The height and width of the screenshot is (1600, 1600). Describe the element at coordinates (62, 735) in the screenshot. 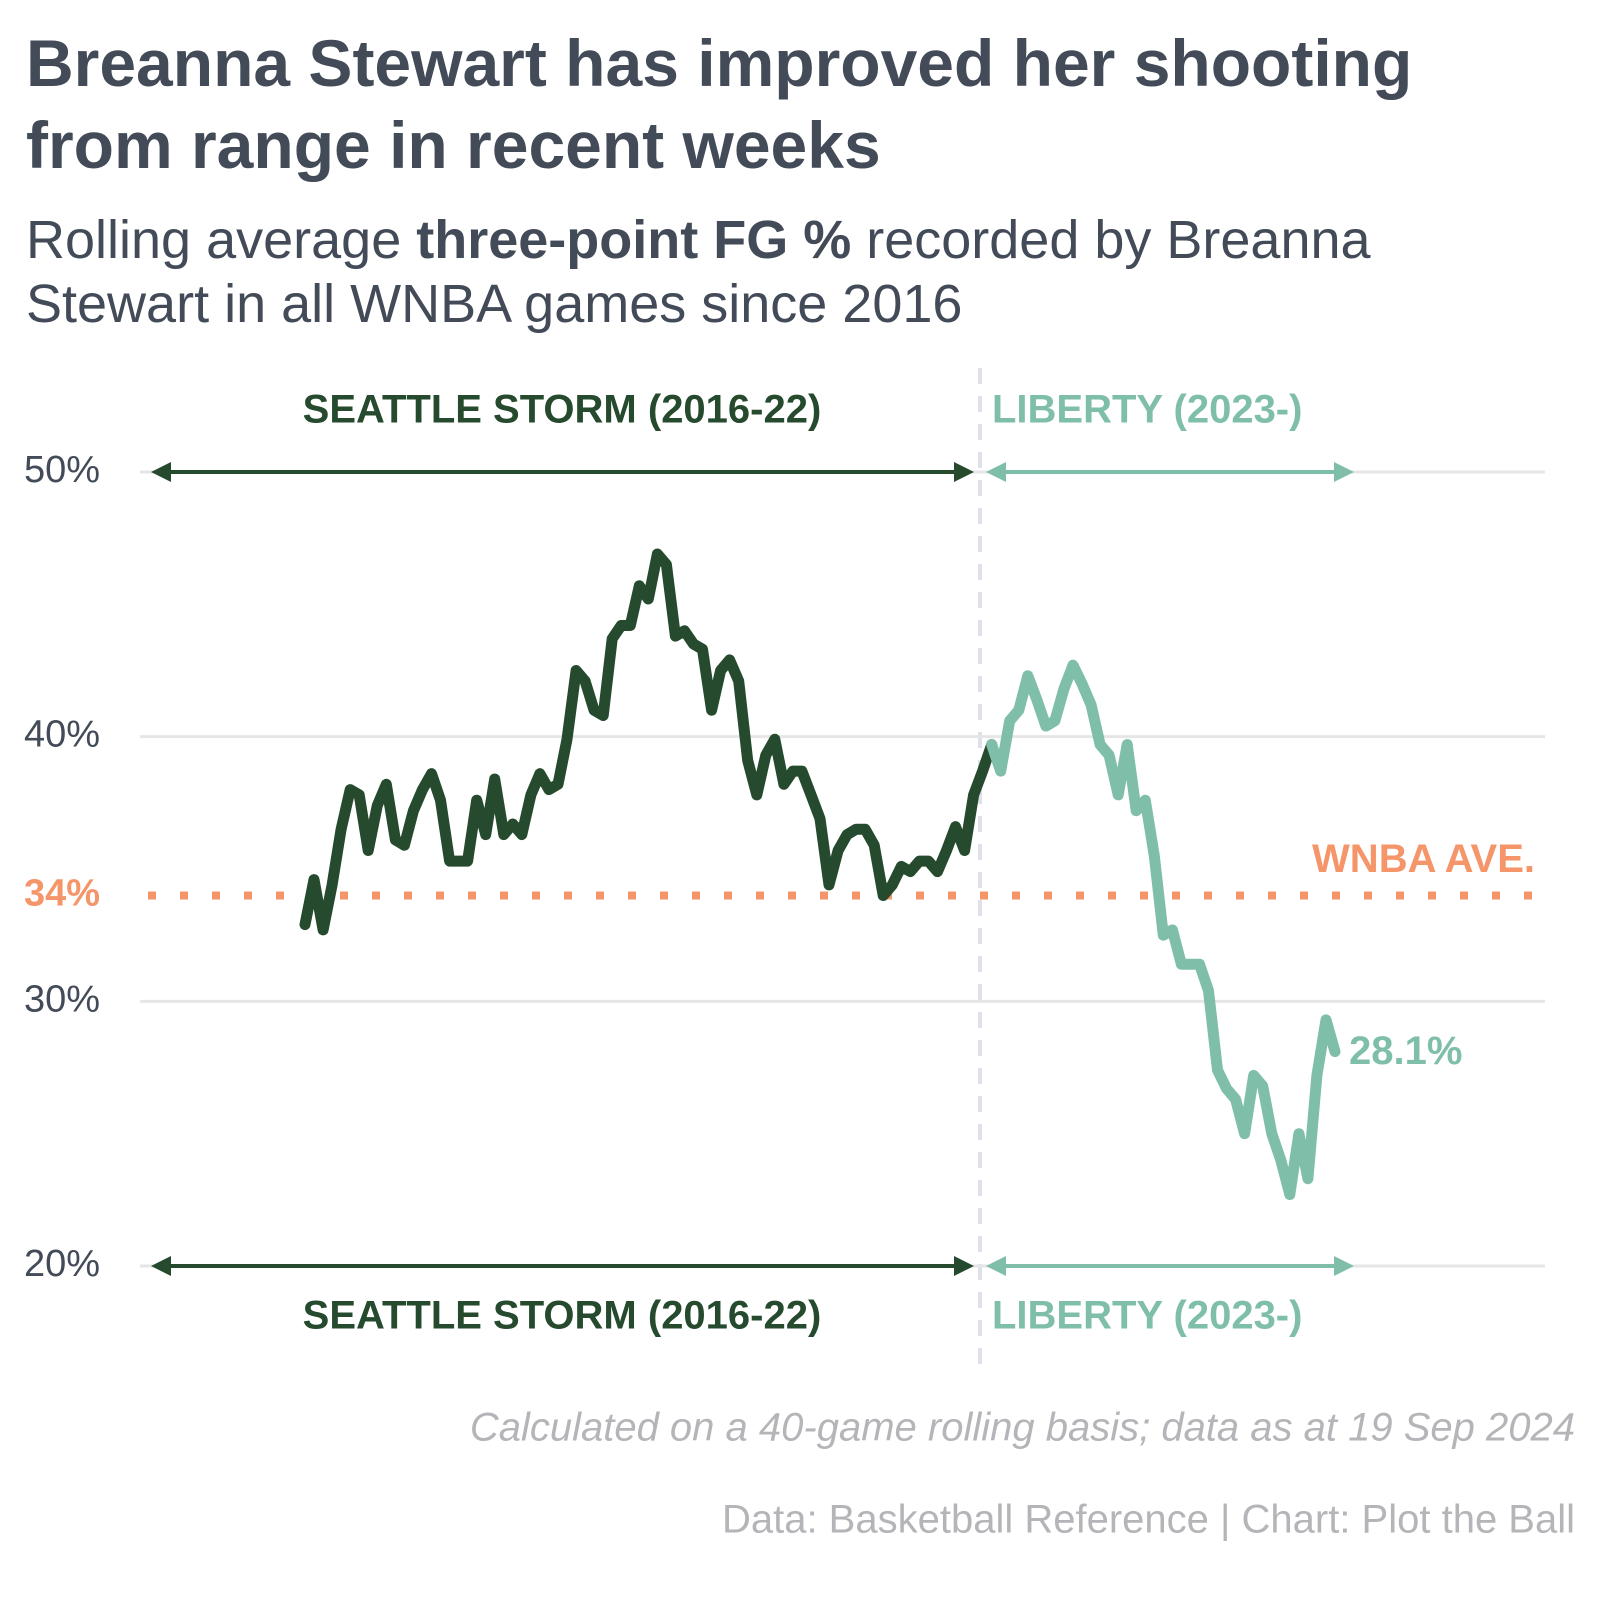

I see `y-tick-label: 40%` at that location.